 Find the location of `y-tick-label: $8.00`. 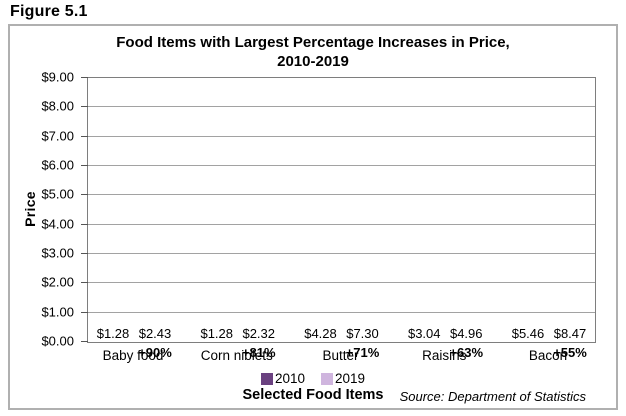

y-tick-label: $8.00 is located at coordinates (57, 106).